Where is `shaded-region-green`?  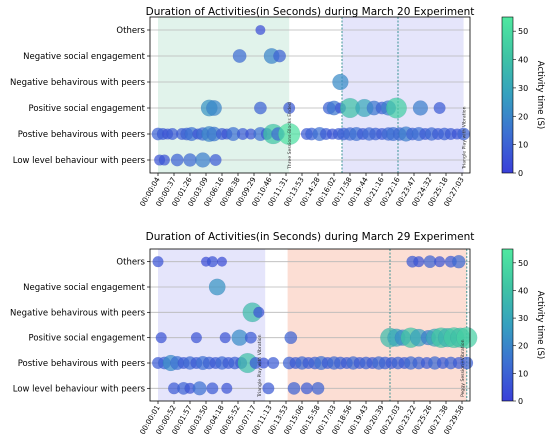 shaded-region-green is located at coordinates (224, 95).